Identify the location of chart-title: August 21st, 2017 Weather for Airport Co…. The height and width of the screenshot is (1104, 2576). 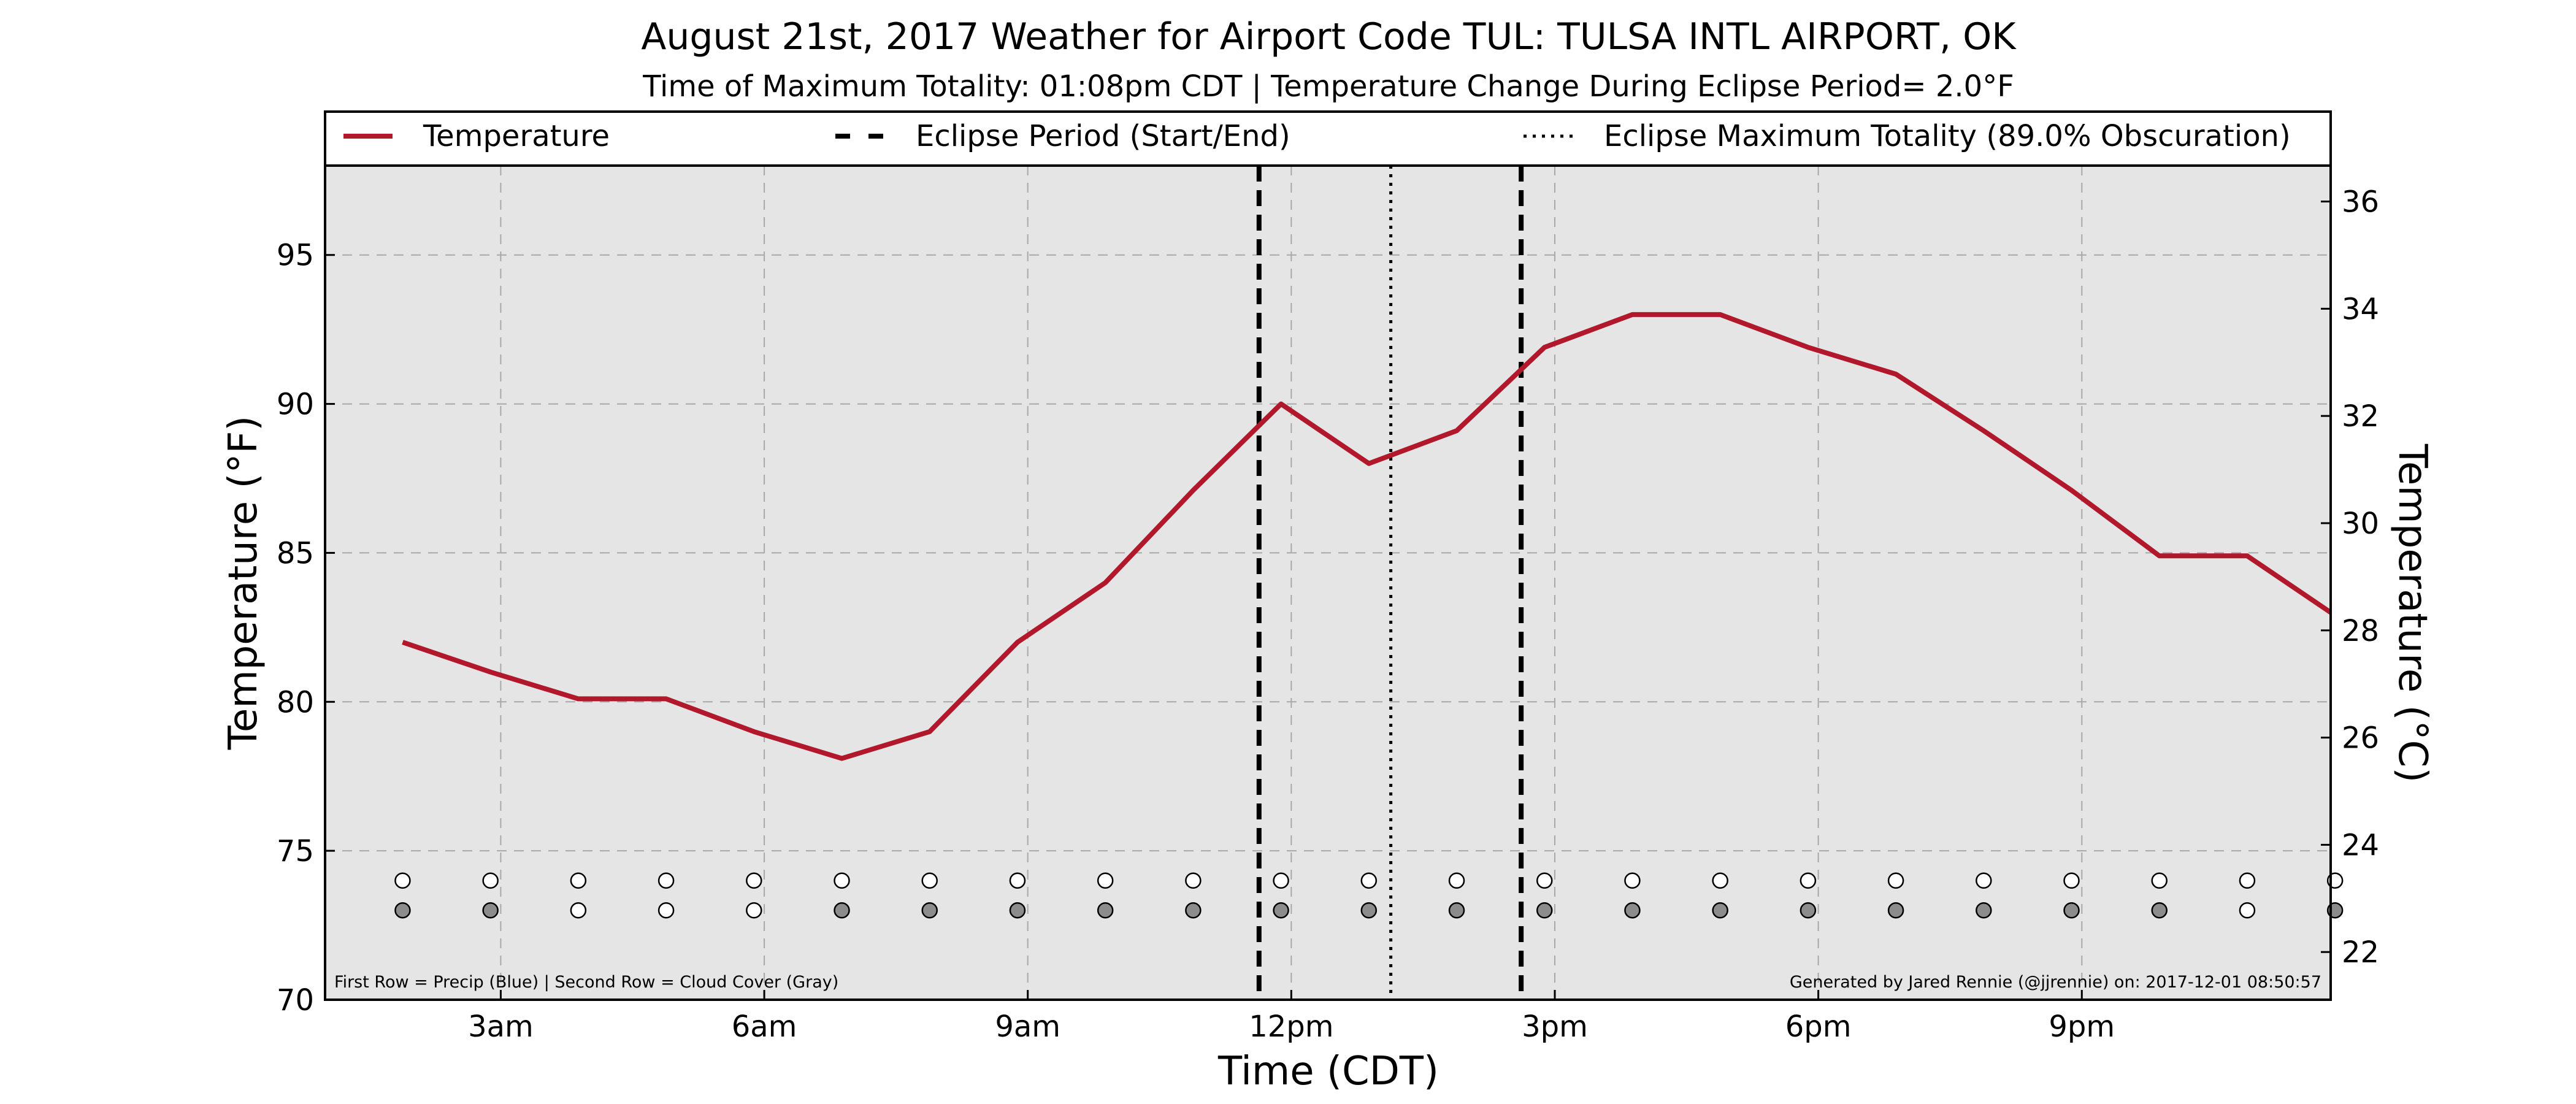
(1329, 36).